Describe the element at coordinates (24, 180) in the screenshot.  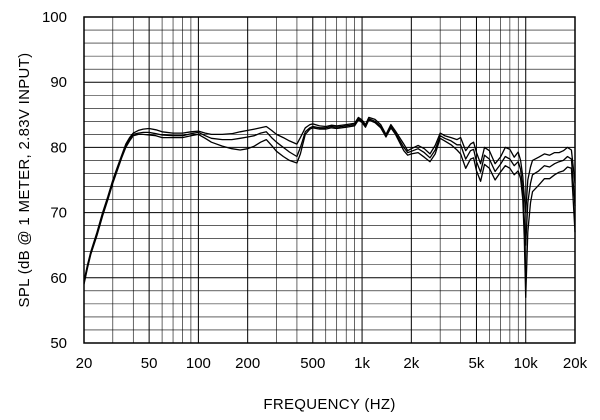
I see `y-axis-title: SPL (dB @ 1 METER, 2.83V INPUT)` at that location.